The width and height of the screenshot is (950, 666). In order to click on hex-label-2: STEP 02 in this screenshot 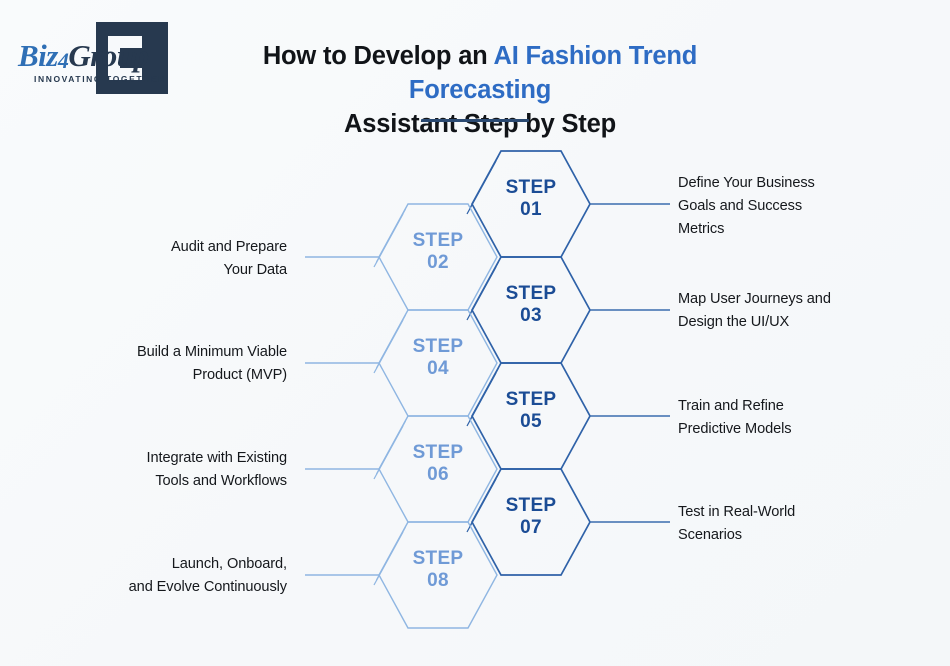, I will do `click(438, 252)`.